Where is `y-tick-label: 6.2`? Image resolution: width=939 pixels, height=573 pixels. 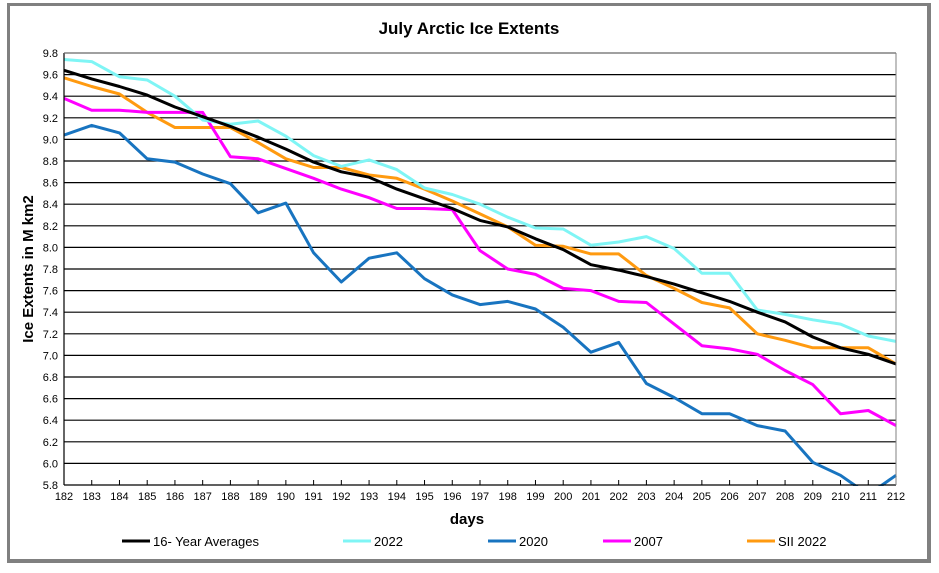 y-tick-label: 6.2 is located at coordinates (50, 443).